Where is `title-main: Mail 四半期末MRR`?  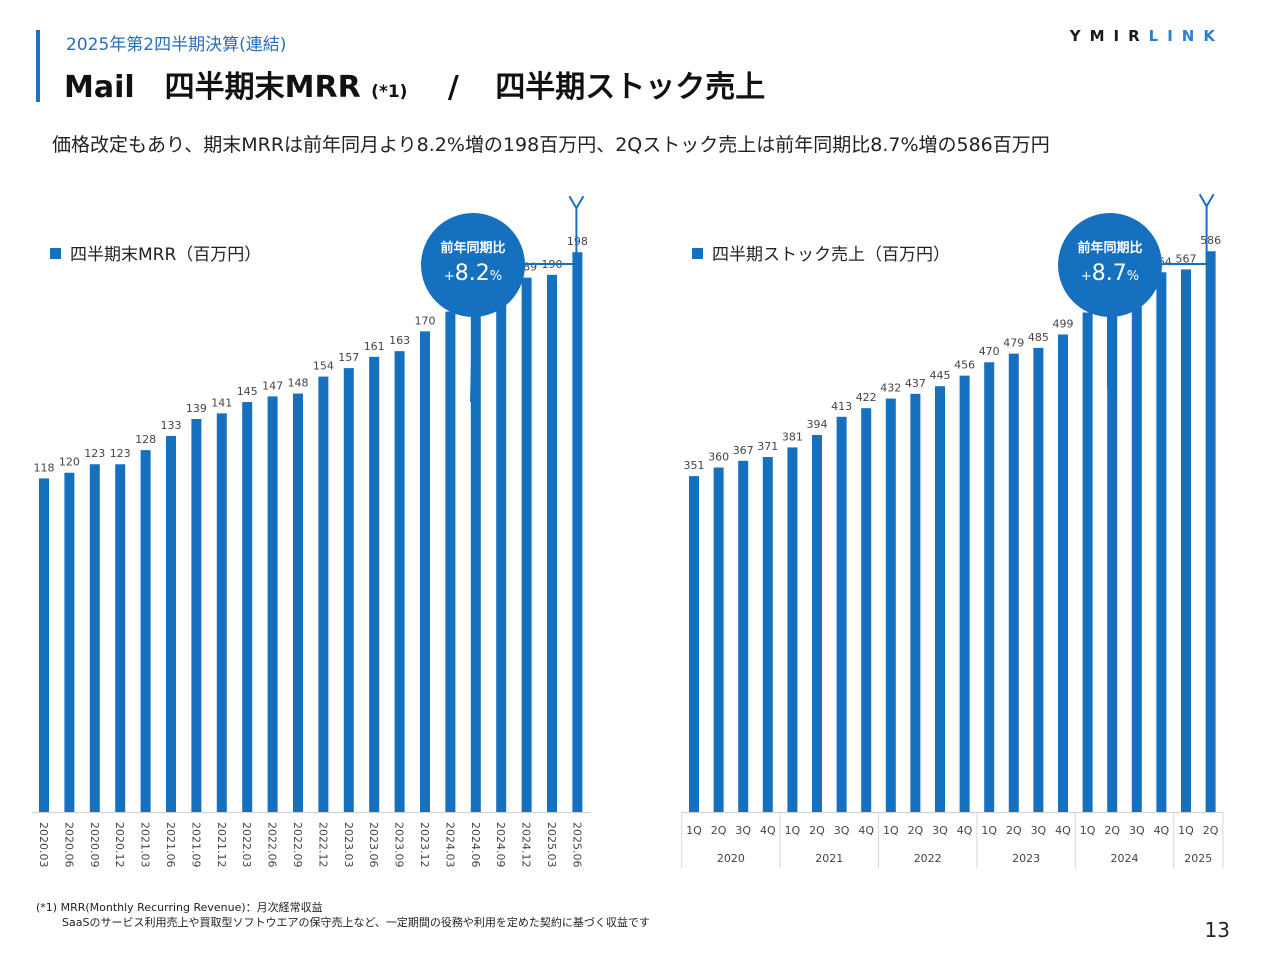 title-main: Mail 四半期末MRR is located at coordinates (212, 87).